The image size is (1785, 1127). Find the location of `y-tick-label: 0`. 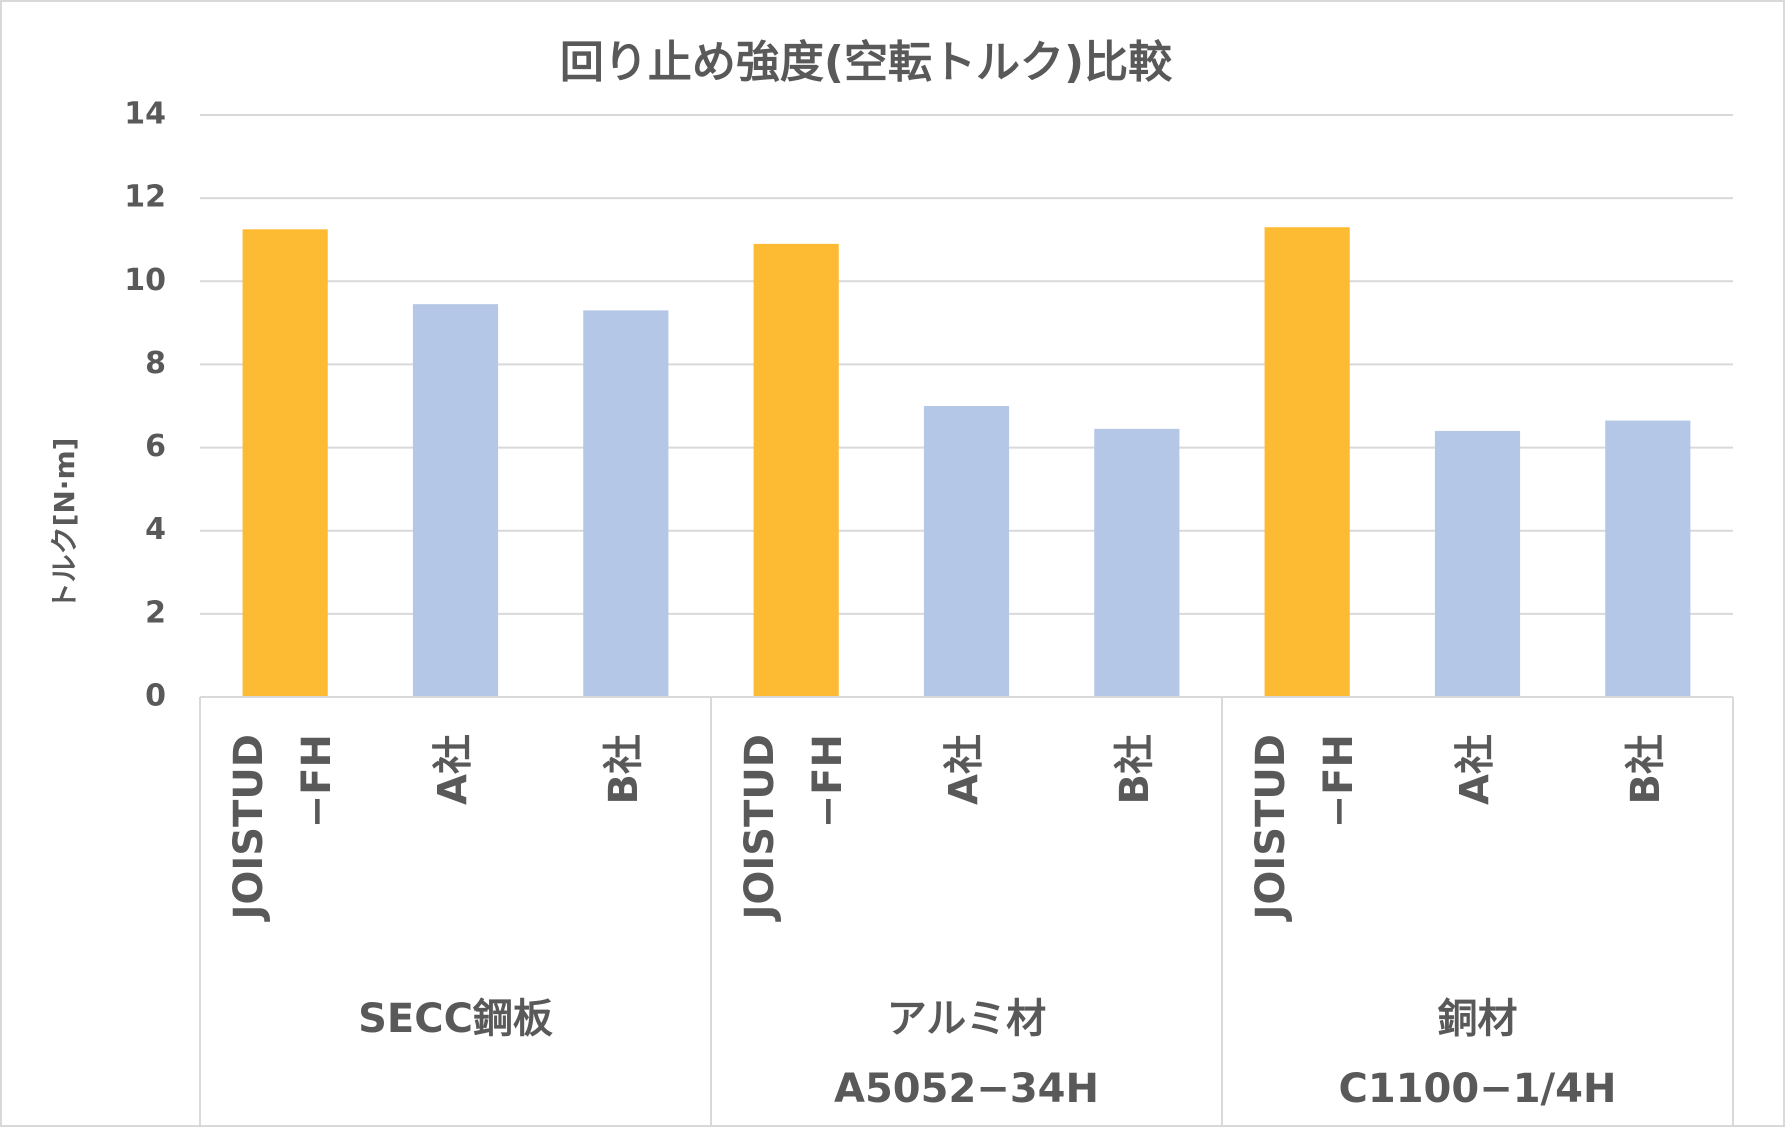

y-tick-label: 0 is located at coordinates (155, 696).